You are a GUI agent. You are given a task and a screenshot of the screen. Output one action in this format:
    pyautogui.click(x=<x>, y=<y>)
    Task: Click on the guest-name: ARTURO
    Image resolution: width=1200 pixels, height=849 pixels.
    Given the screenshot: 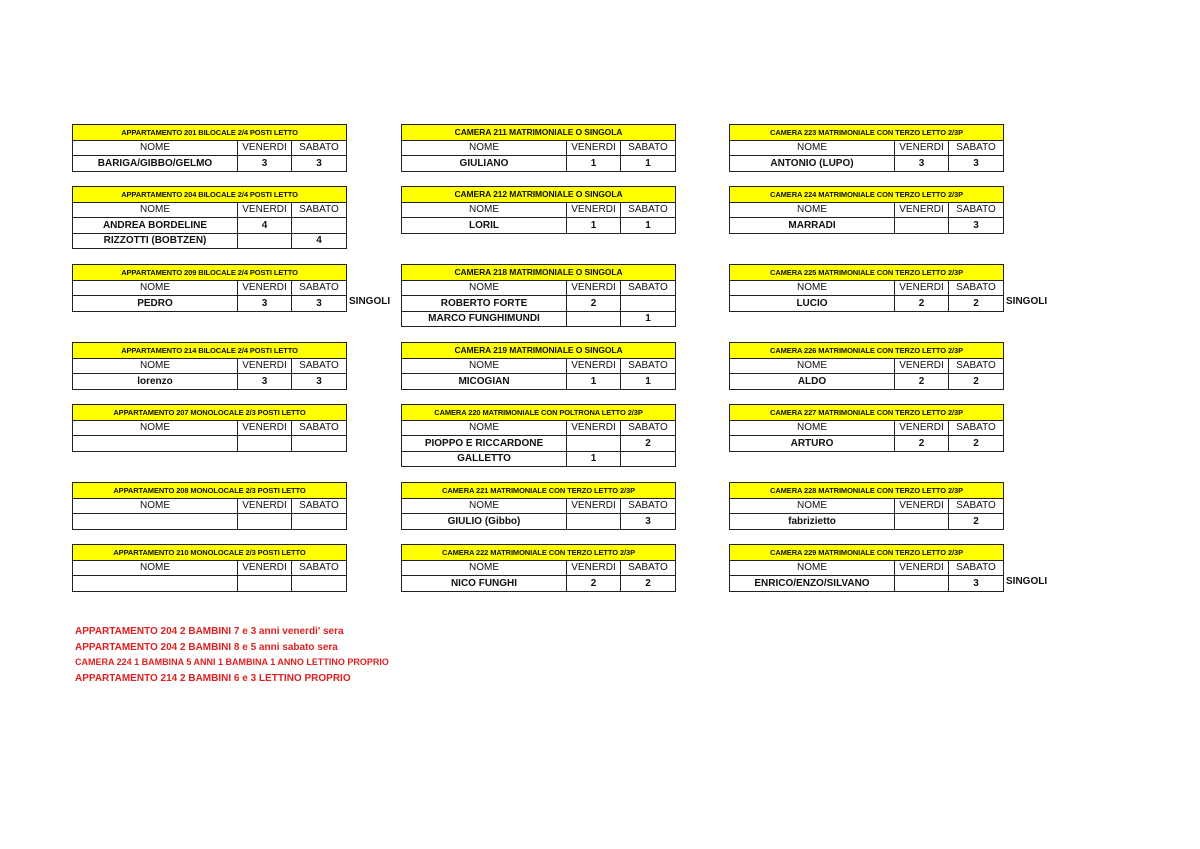 What is the action you would take?
    pyautogui.click(x=812, y=443)
    